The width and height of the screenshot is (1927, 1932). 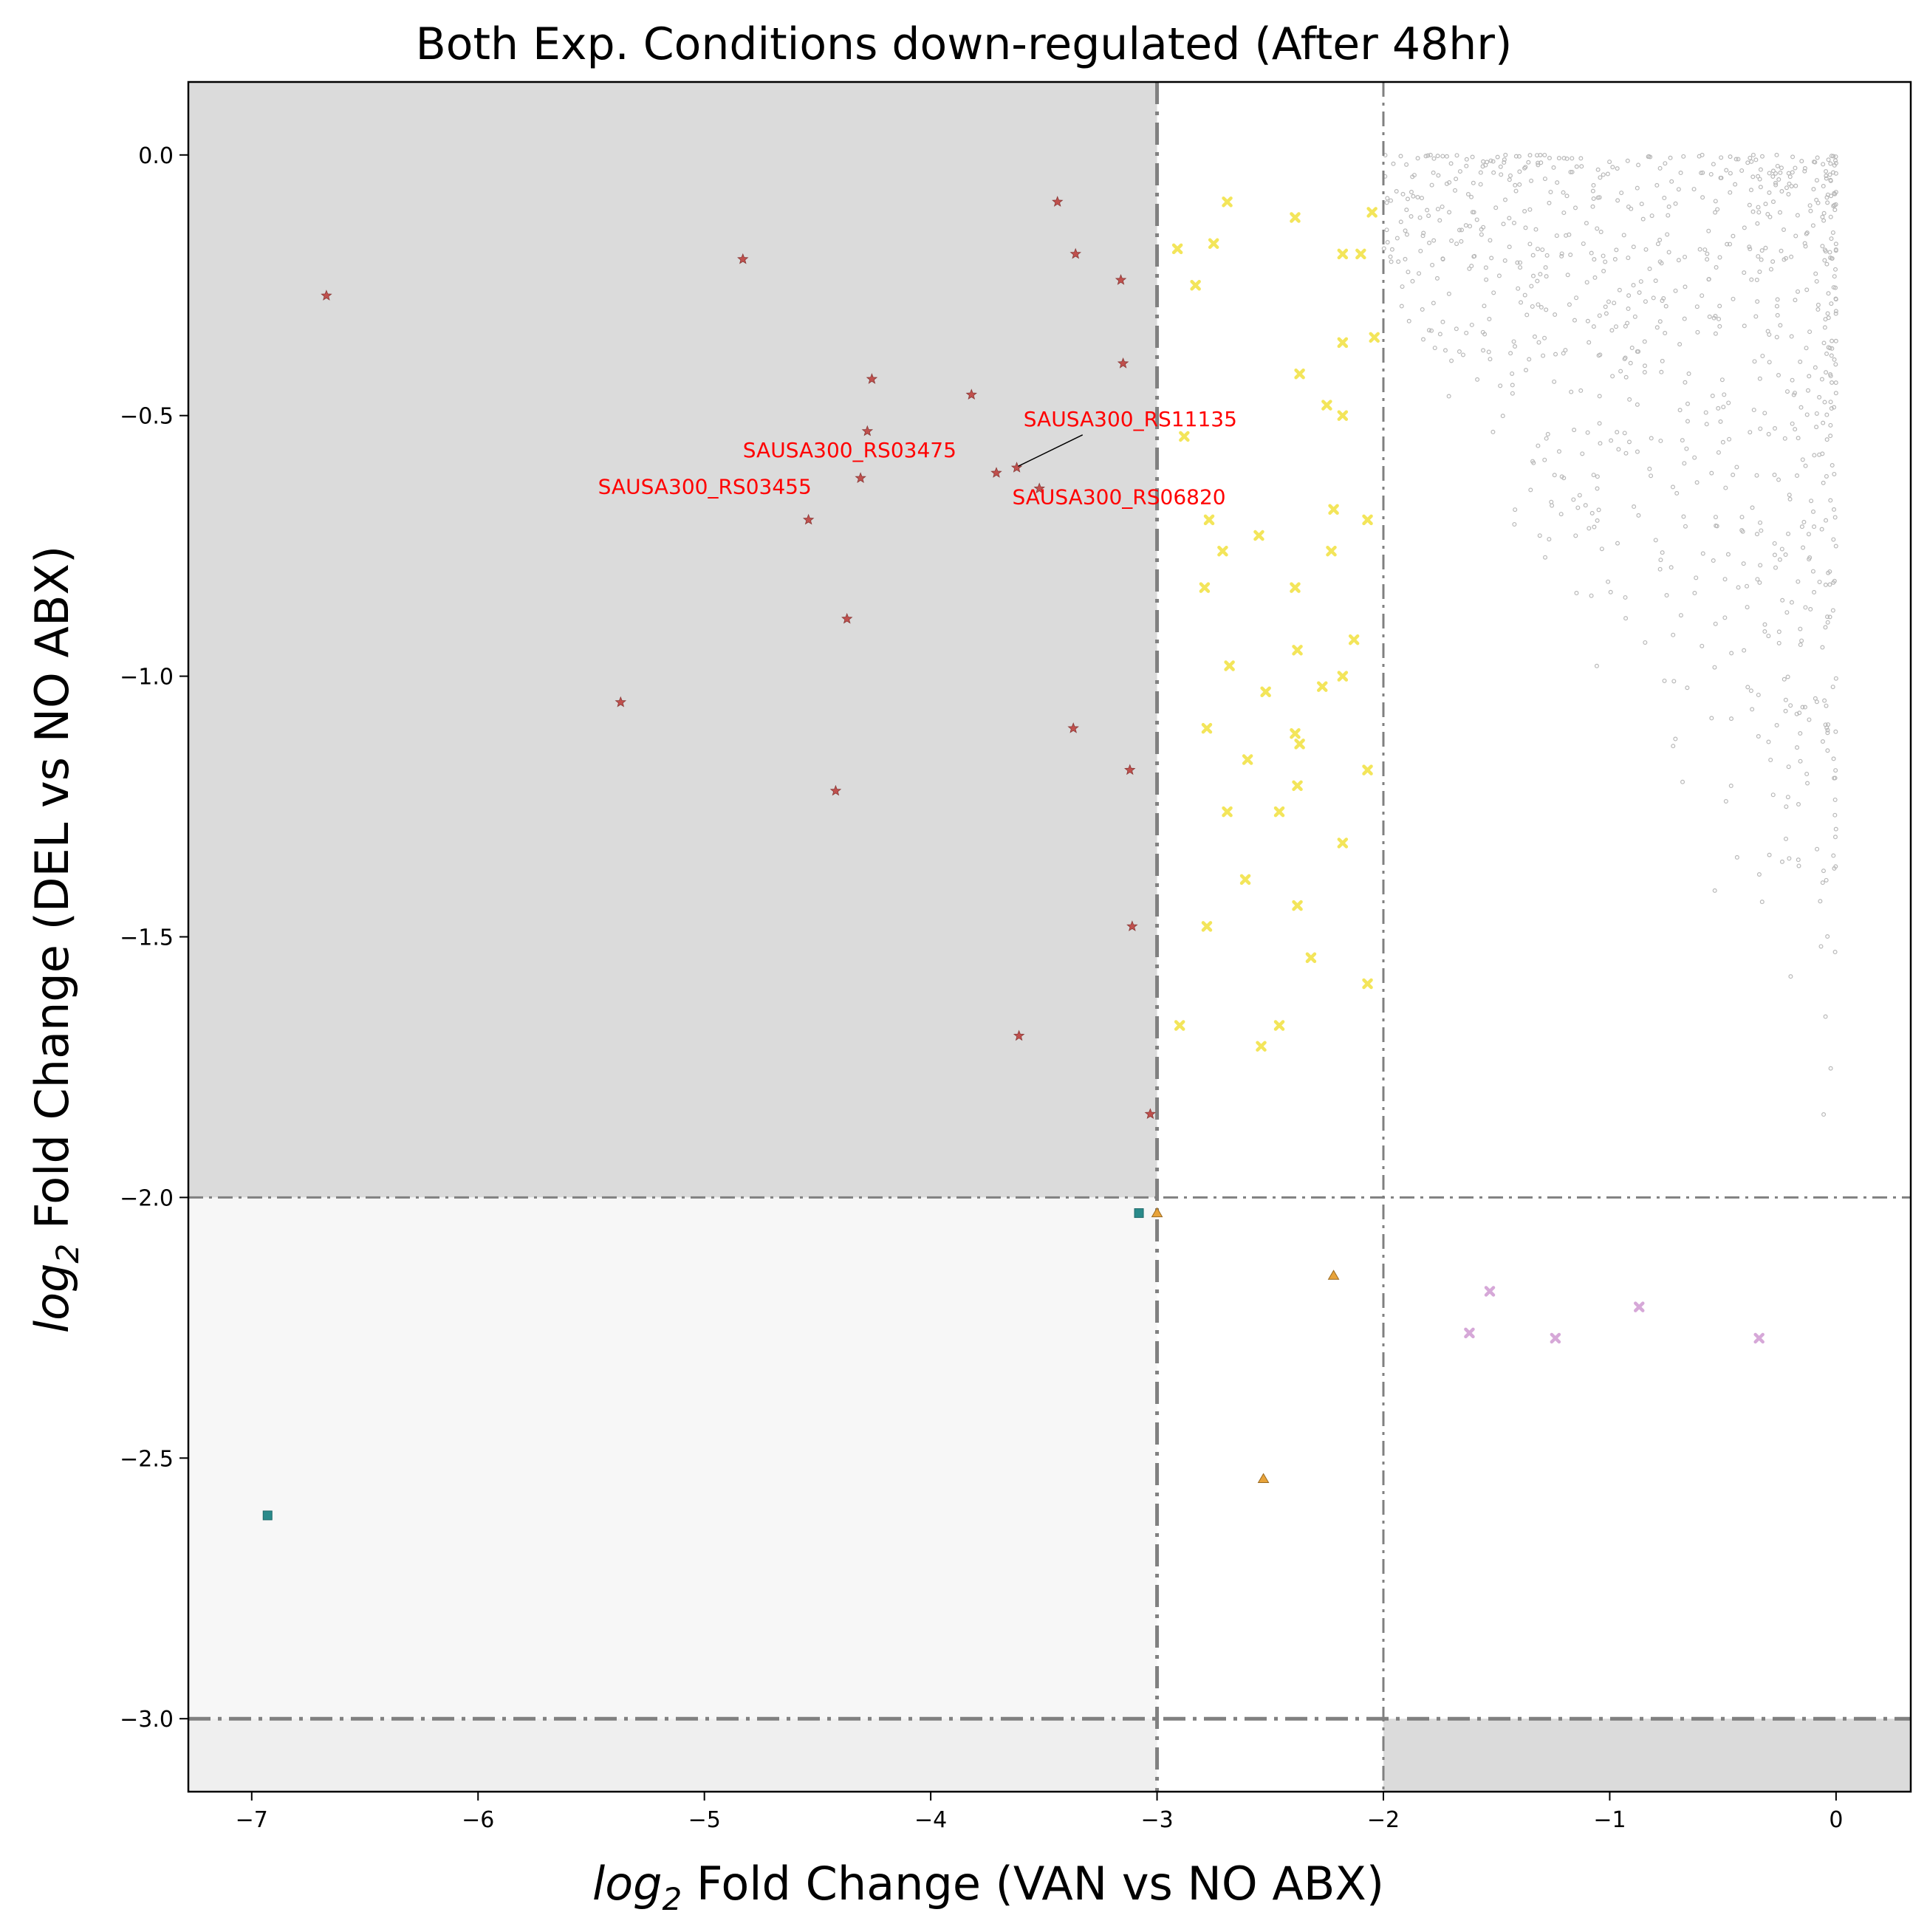 I want to click on background-points, so click(x=1610, y=634).